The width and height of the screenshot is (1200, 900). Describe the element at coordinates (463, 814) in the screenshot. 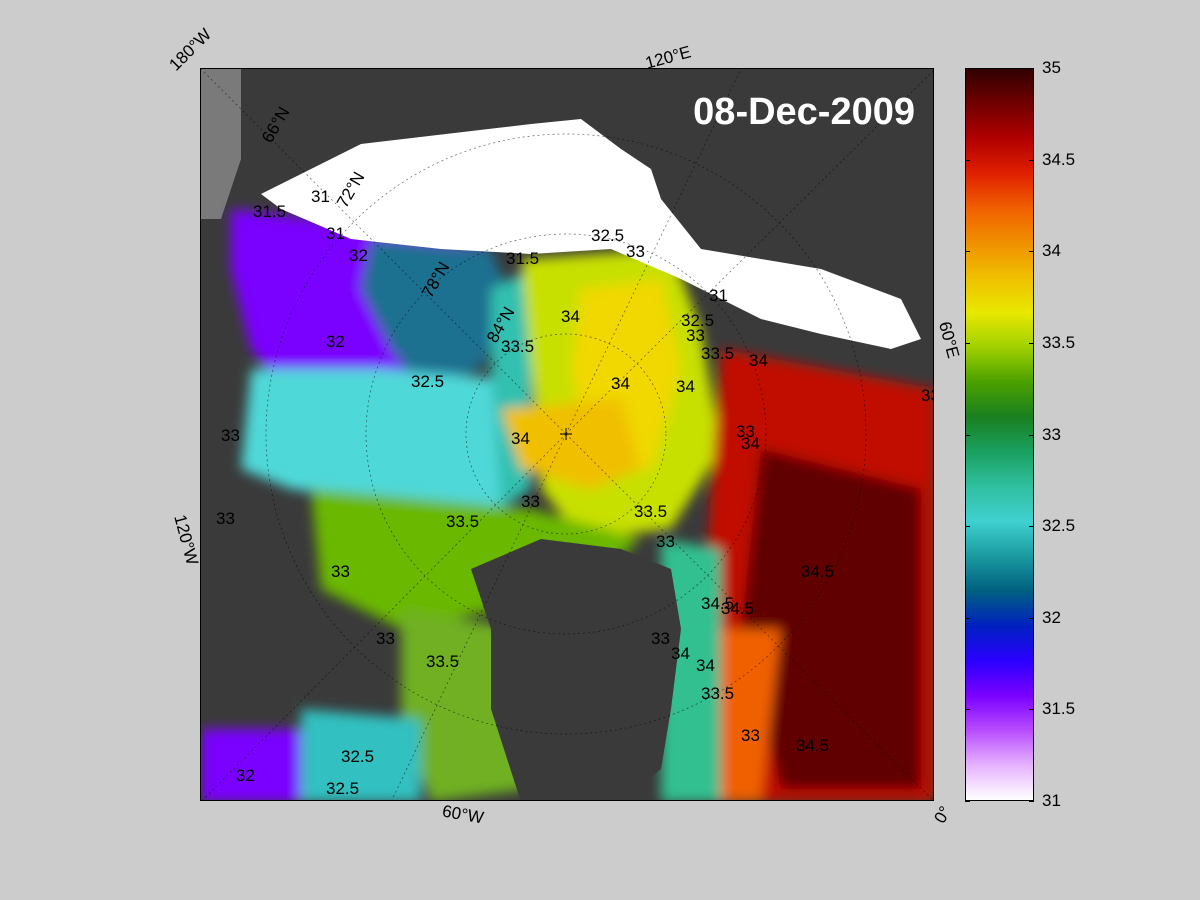

I see `lon-label-60w: 60°W` at that location.